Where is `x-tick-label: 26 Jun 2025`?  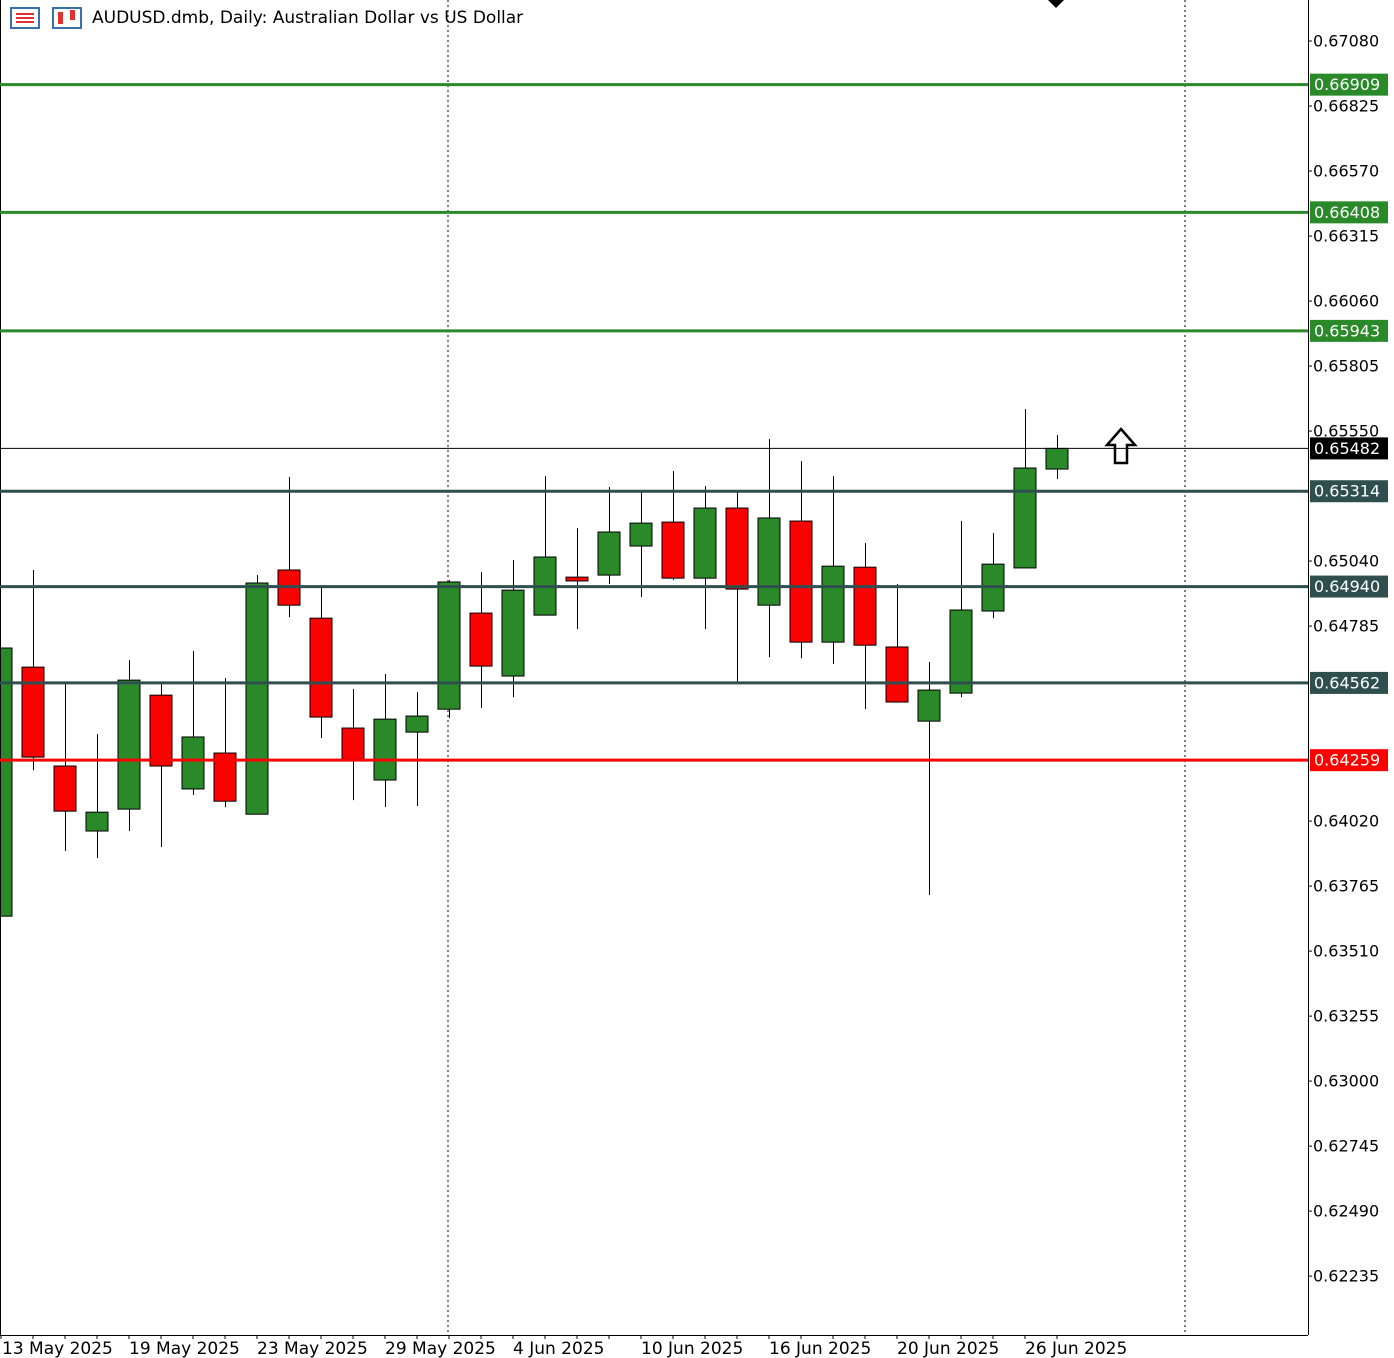 x-tick-label: 26 Jun 2025 is located at coordinates (1076, 1348).